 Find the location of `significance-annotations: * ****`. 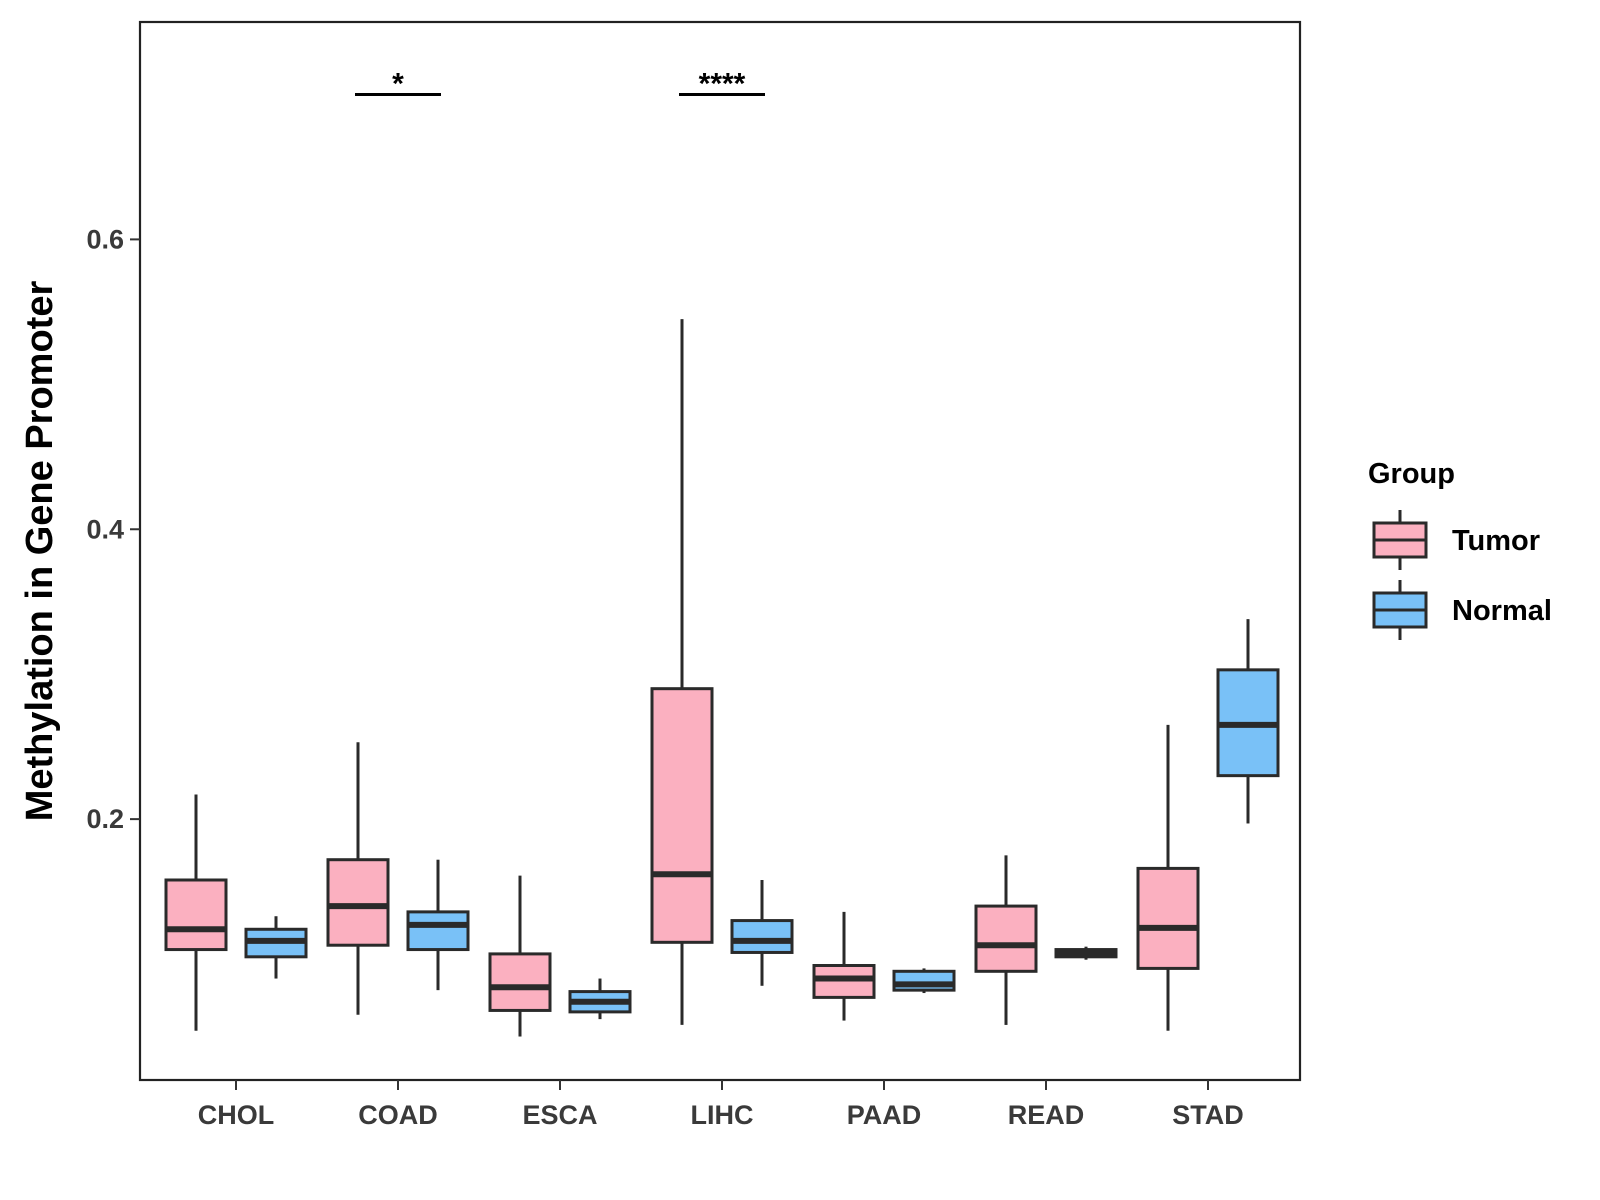

significance-annotations: * **** is located at coordinates (560, 83).